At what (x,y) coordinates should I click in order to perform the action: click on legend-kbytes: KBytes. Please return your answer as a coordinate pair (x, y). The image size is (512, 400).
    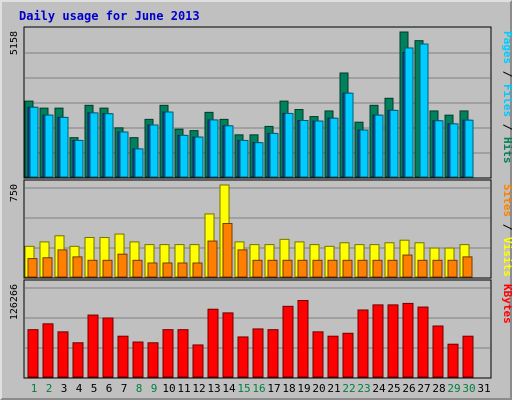
    Looking at the image, I should click on (506, 304).